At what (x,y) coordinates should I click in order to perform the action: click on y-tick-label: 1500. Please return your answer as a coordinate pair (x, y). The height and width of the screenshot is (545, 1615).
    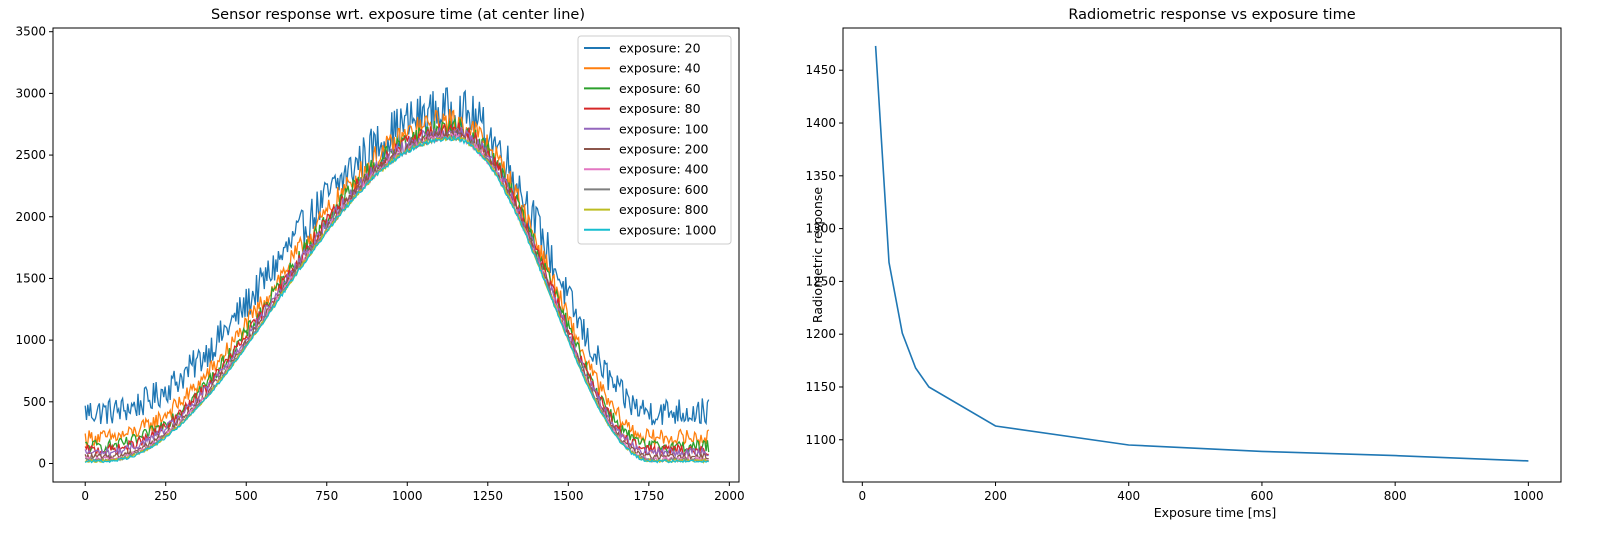
    Looking at the image, I should click on (30, 278).